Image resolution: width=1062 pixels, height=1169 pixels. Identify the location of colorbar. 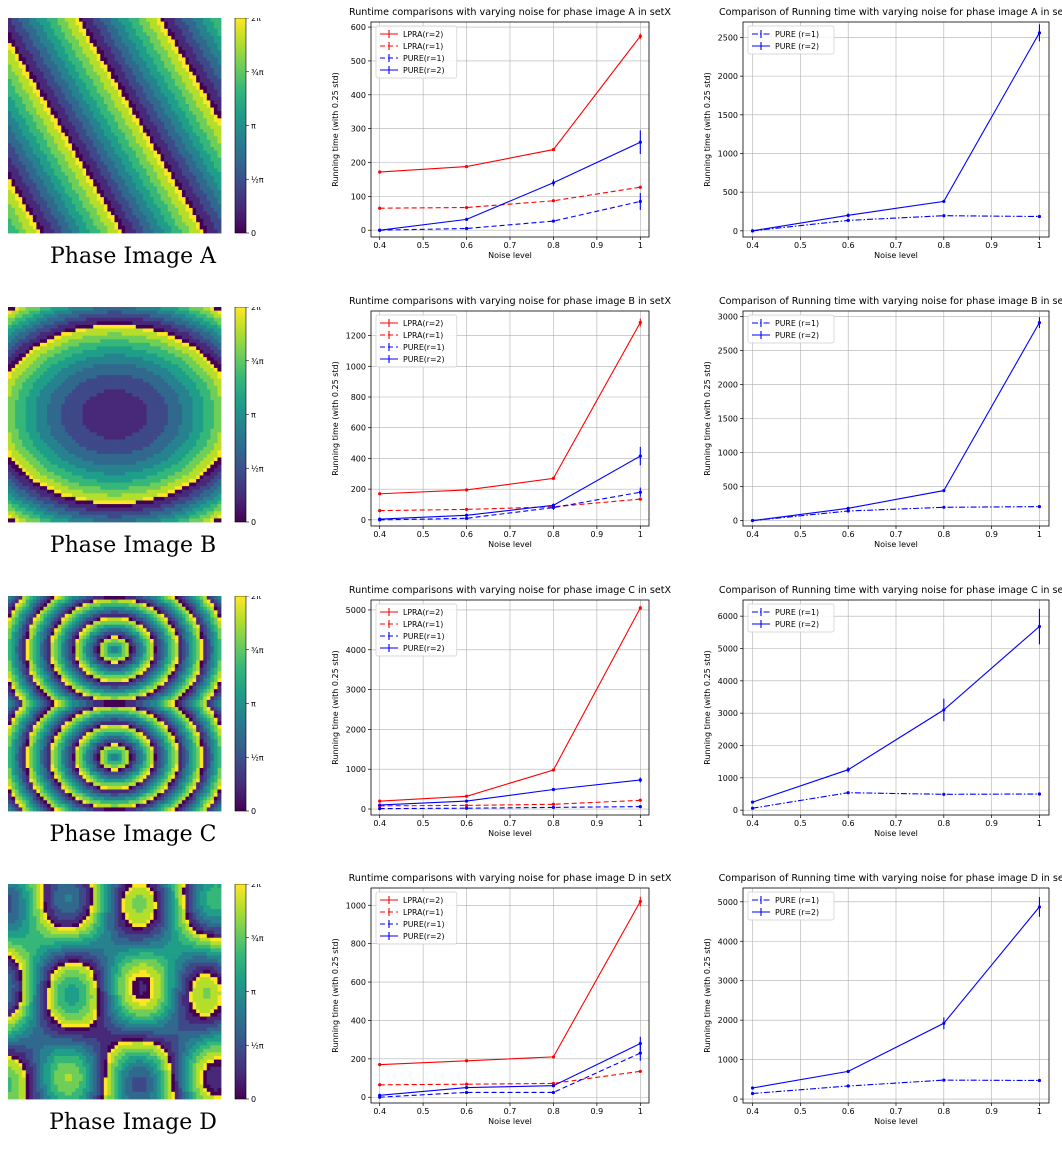
(240, 125).